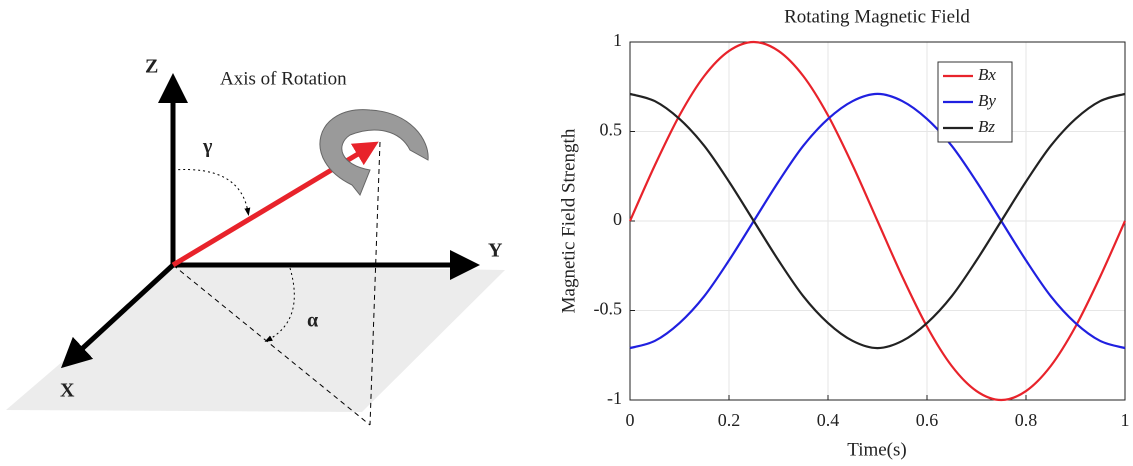 This screenshot has height=466, width=1133. What do you see at coordinates (828, 420) in the screenshot?
I see `x-tick-label: 0.4` at bounding box center [828, 420].